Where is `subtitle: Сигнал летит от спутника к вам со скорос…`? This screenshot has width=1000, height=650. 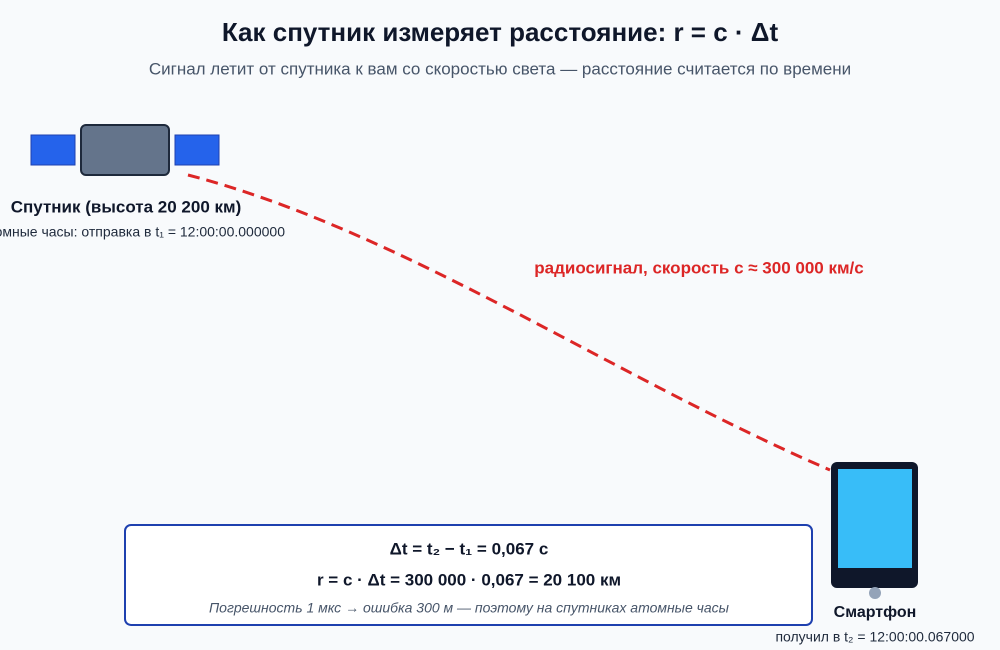 subtitle: Сигнал летит от спутника к вам со скорос… is located at coordinates (500, 68).